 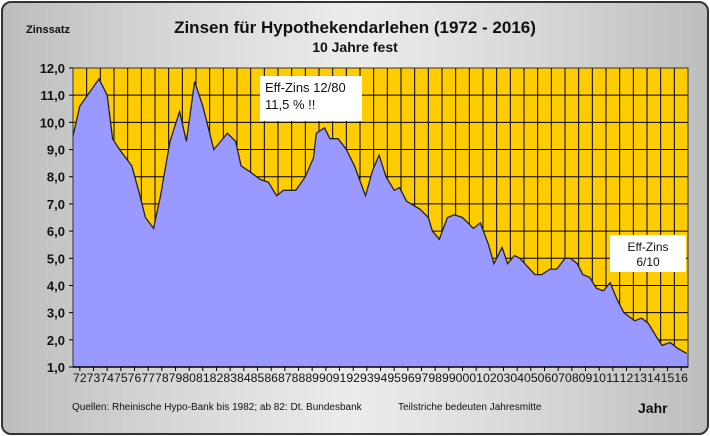 I want to click on x-tick-label: 98, so click(x=435, y=379).